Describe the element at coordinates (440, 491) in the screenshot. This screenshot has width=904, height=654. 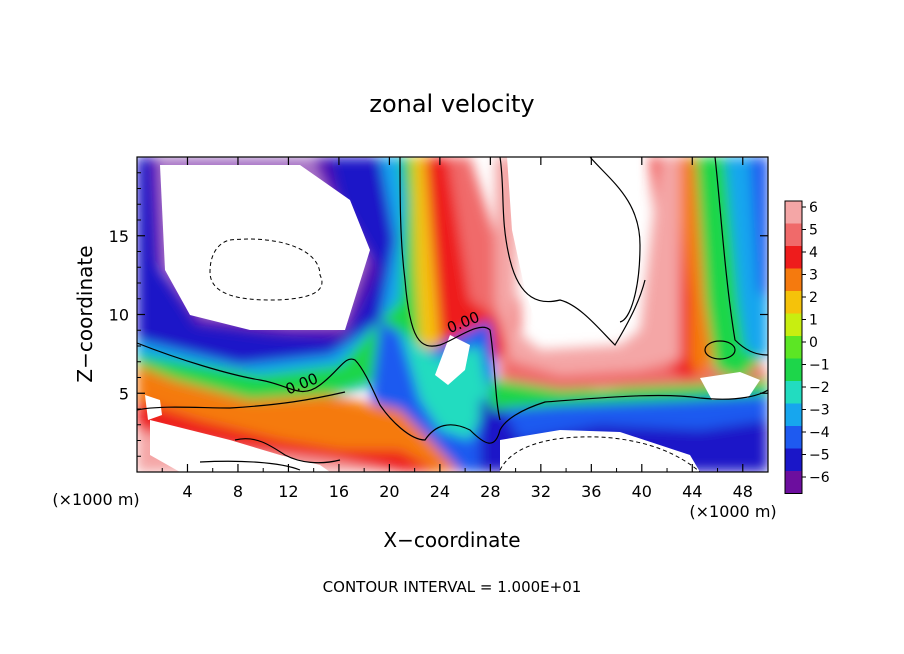
I see `x-tick-label: 24` at that location.